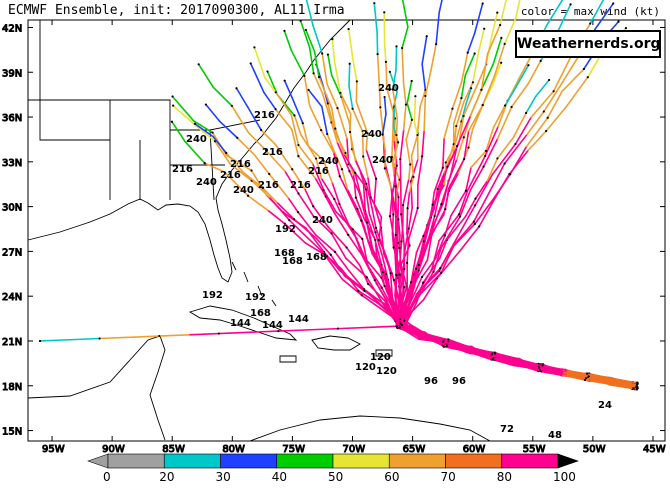  Describe the element at coordinates (182, 169) in the screenshot. I see `hour-label: 216` at that location.